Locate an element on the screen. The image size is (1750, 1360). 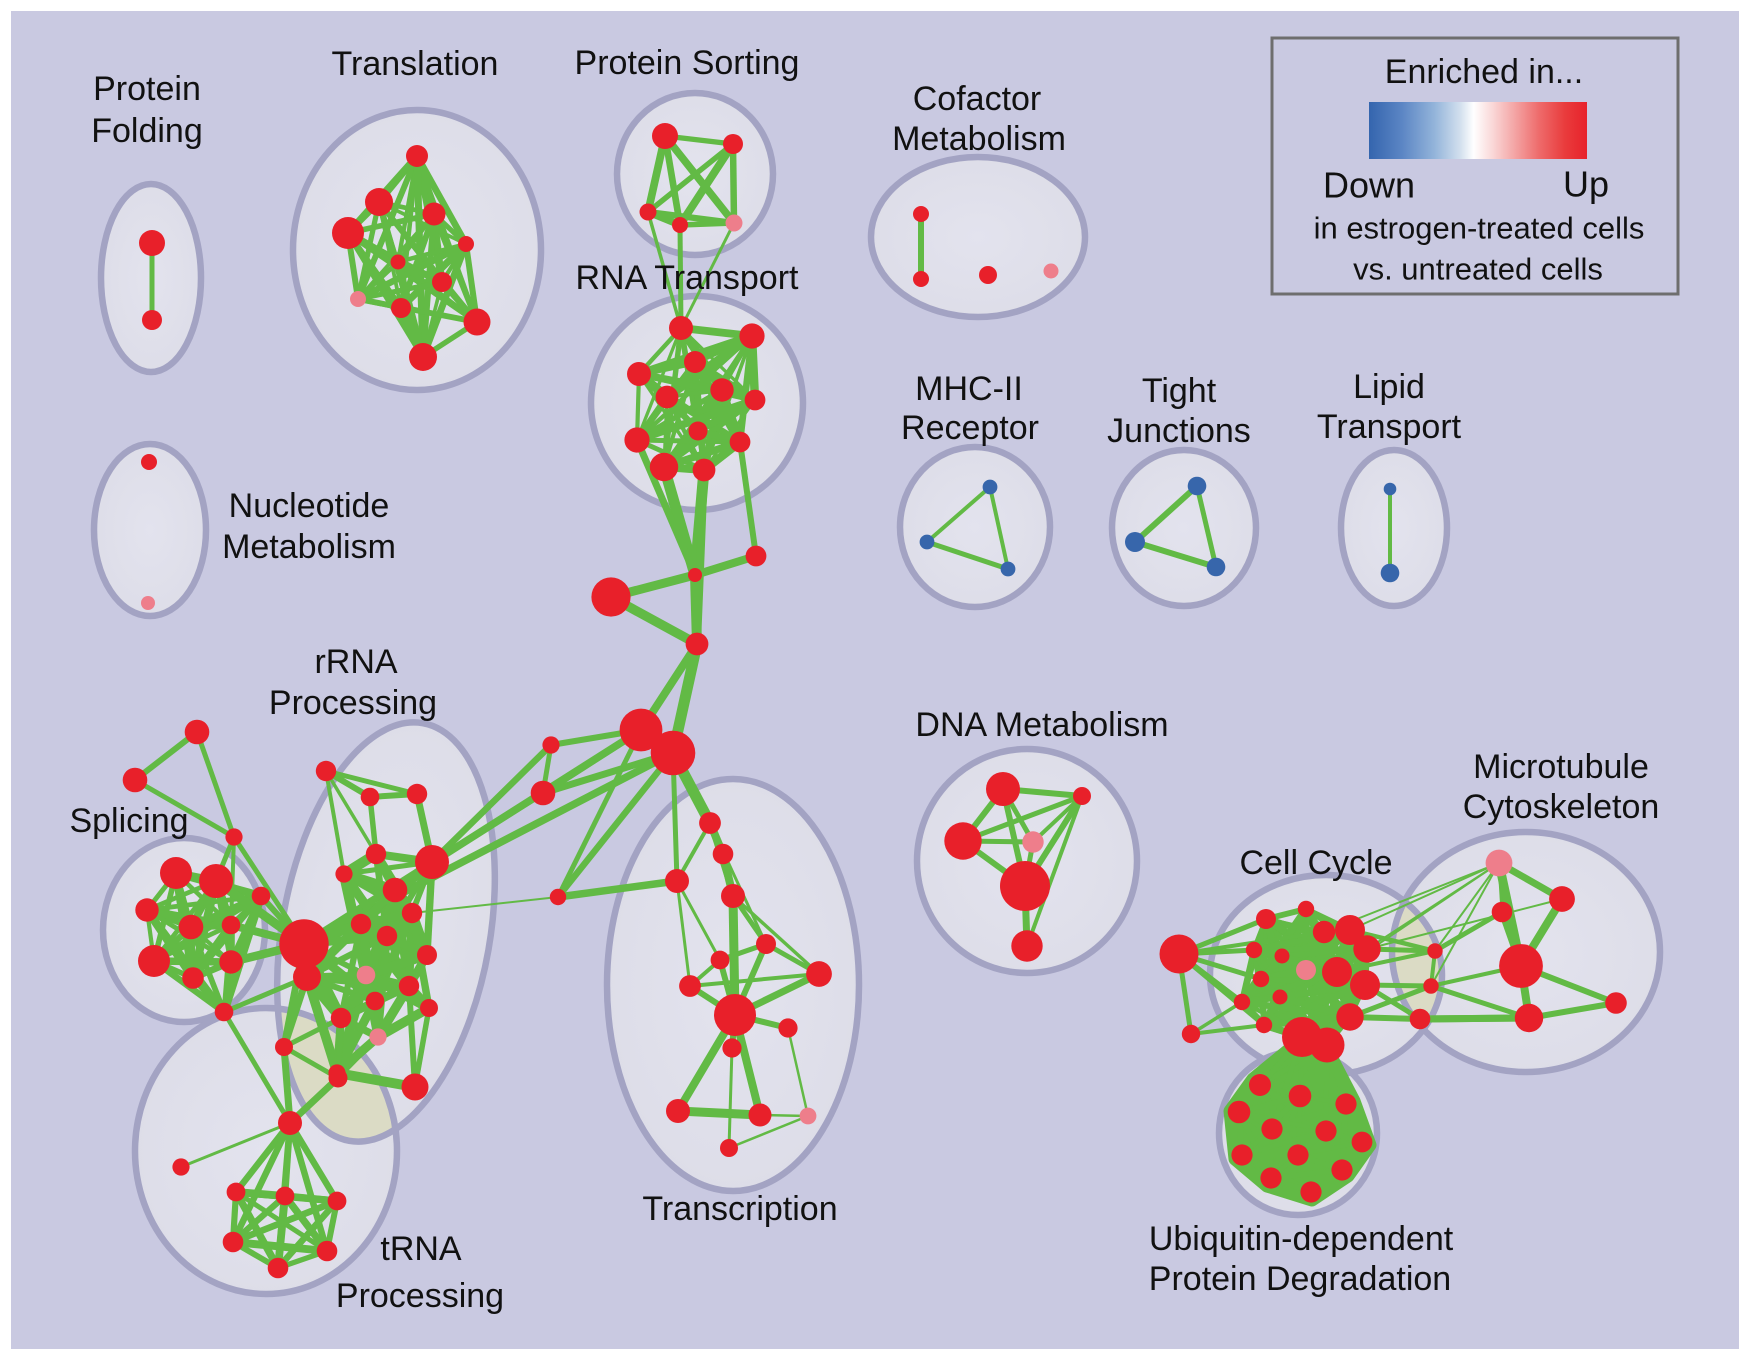
svg-text: Translation is located at coordinates (415, 64).